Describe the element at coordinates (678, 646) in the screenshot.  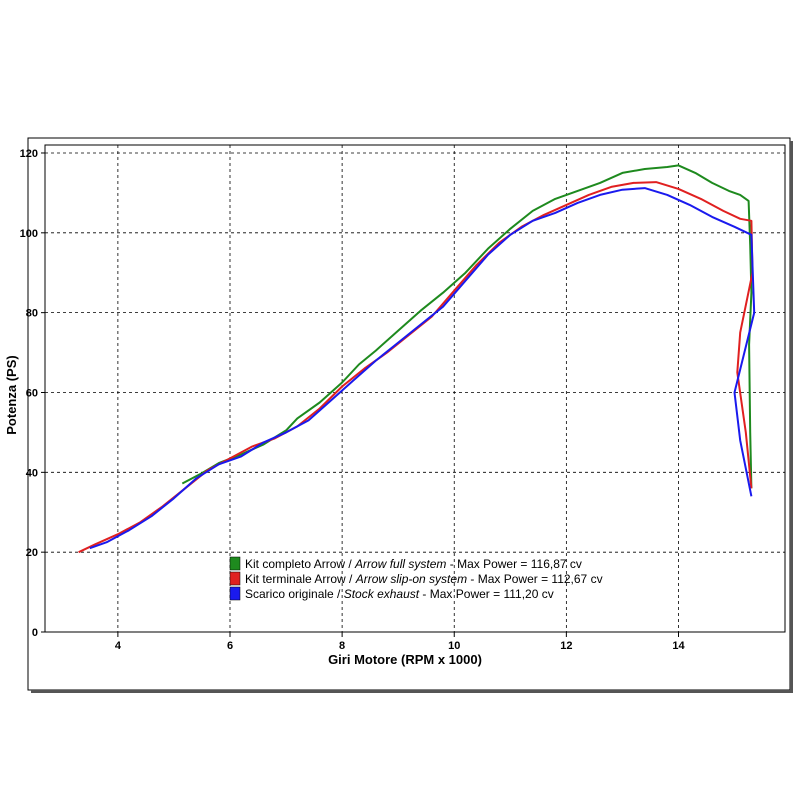
I see `x-tick-label: 14` at that location.